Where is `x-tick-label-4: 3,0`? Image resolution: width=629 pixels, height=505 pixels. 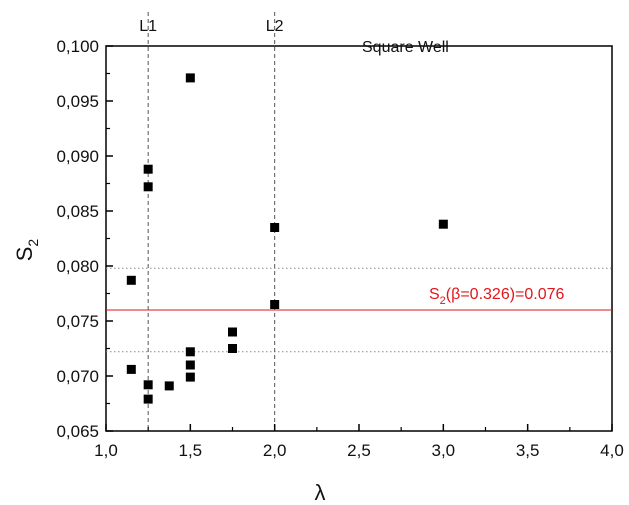
x-tick-label-4: 3,0 is located at coordinates (444, 450).